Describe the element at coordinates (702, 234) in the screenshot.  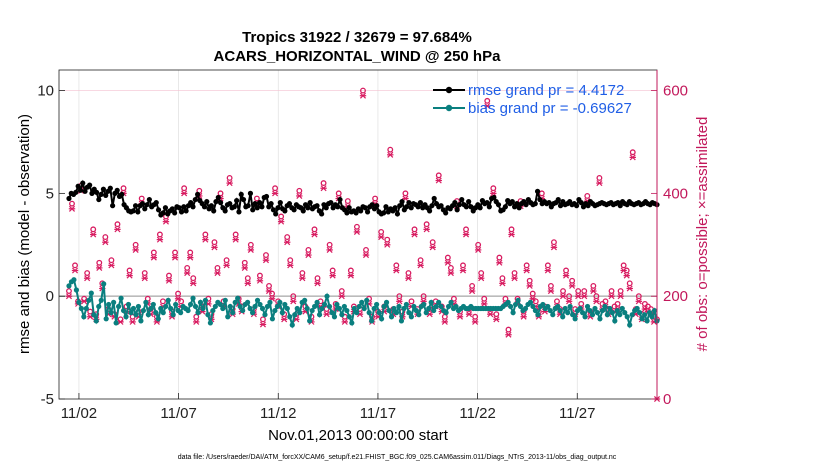
I see `y2-axis-label: # of obs: o=possible; ×=assimilated` at that location.